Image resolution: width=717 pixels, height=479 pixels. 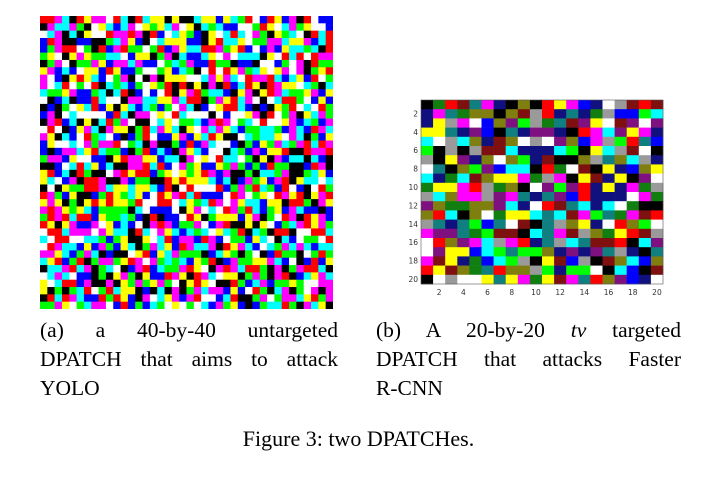 I want to click on y-tick-label: 4, so click(x=415, y=132).